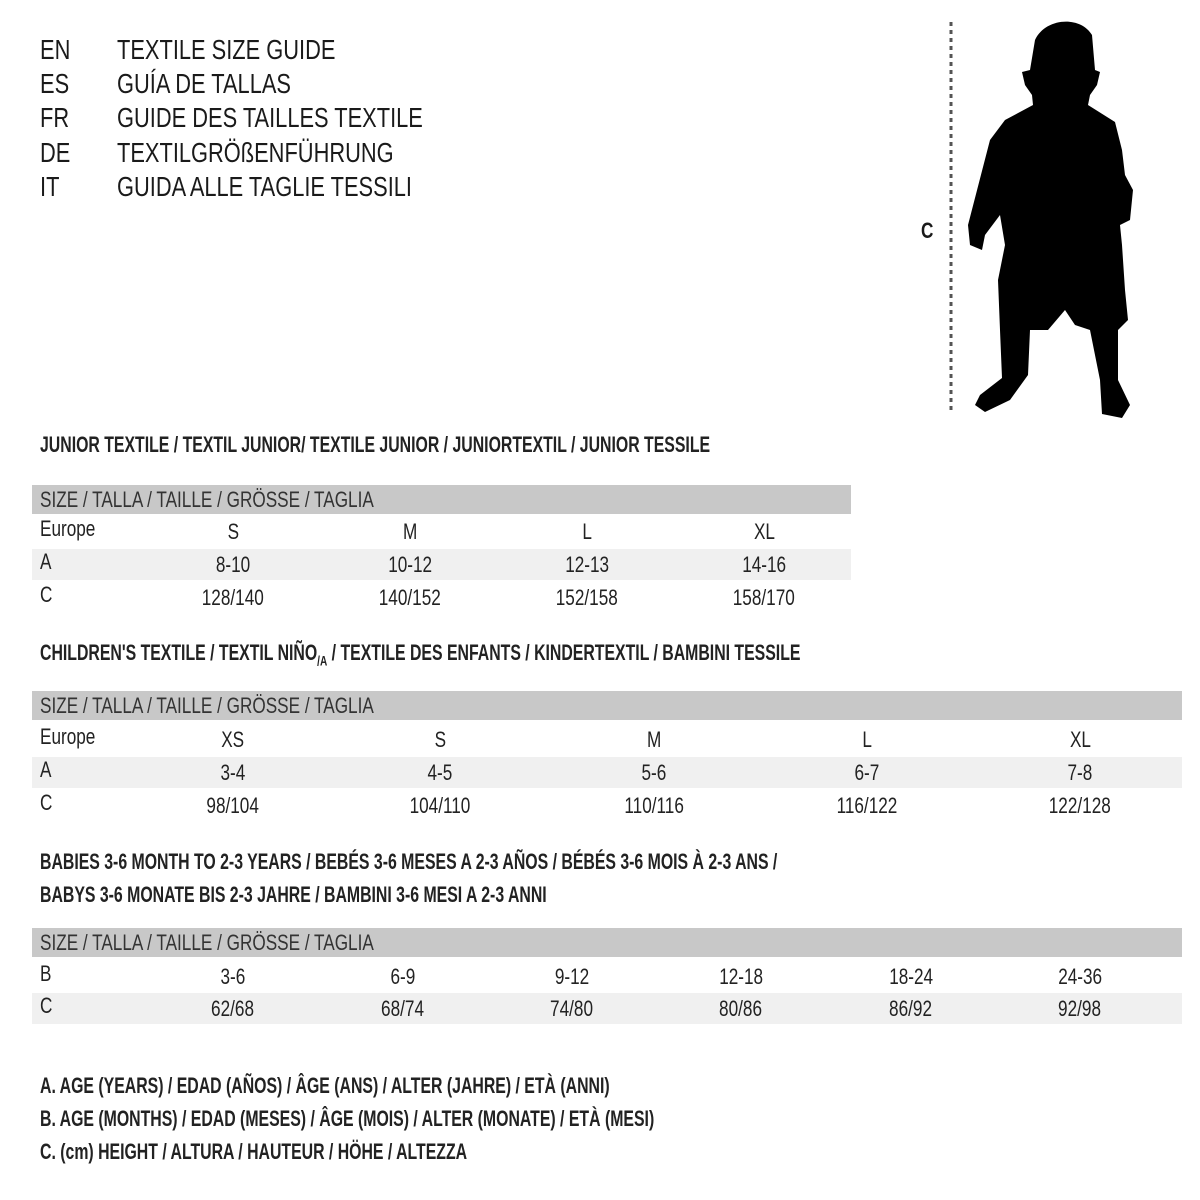 Image resolution: width=1200 pixels, height=1200 pixels. Describe the element at coordinates (572, 976) in the screenshot. I see `table-cell: 9-12` at that location.